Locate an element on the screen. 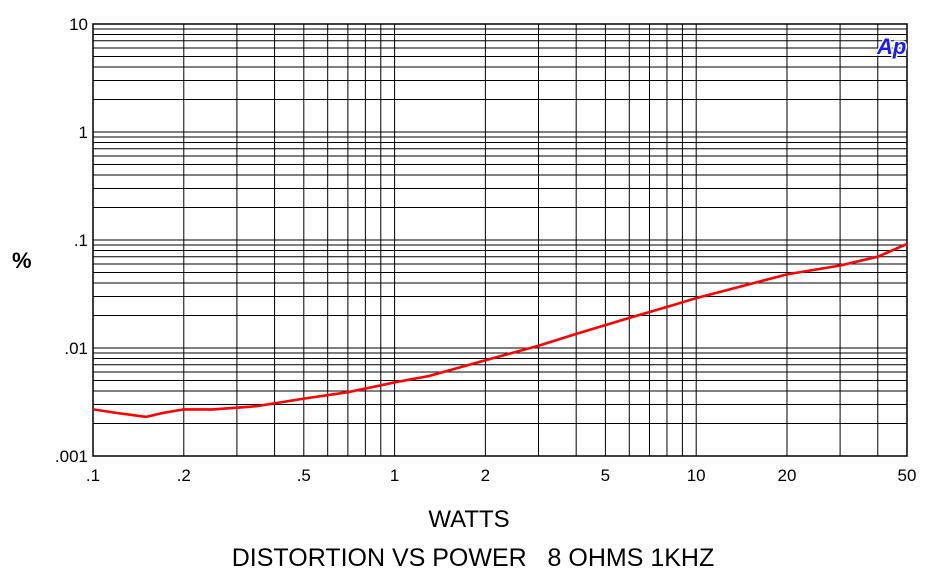 This screenshot has height=579, width=925. x-axis-label: WATTS is located at coordinates (468, 519).